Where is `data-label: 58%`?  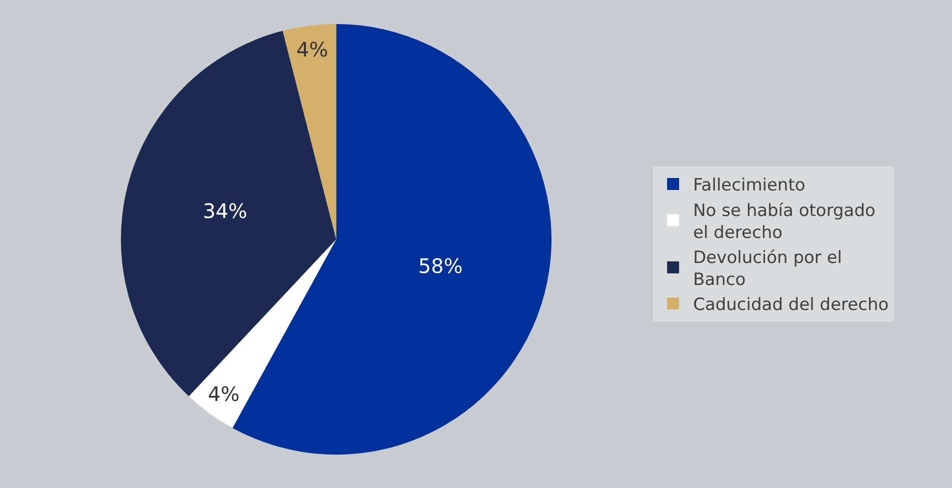 data-label: 58% is located at coordinates (440, 266).